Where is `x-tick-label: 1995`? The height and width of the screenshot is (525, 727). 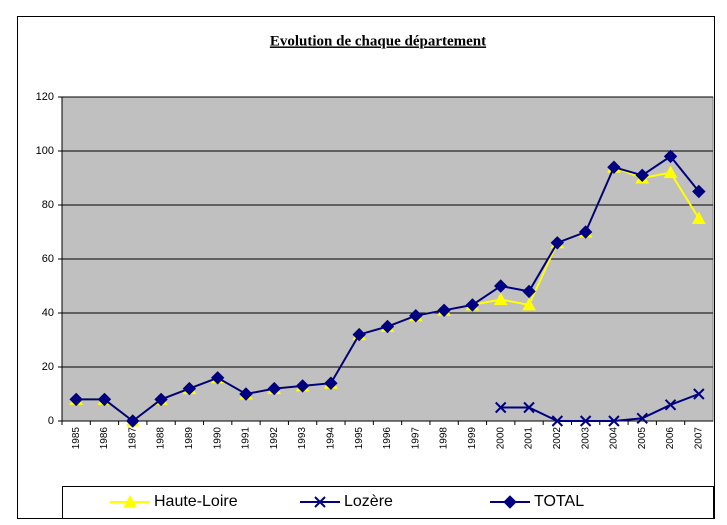 x-tick-label: 1995 is located at coordinates (359, 438).